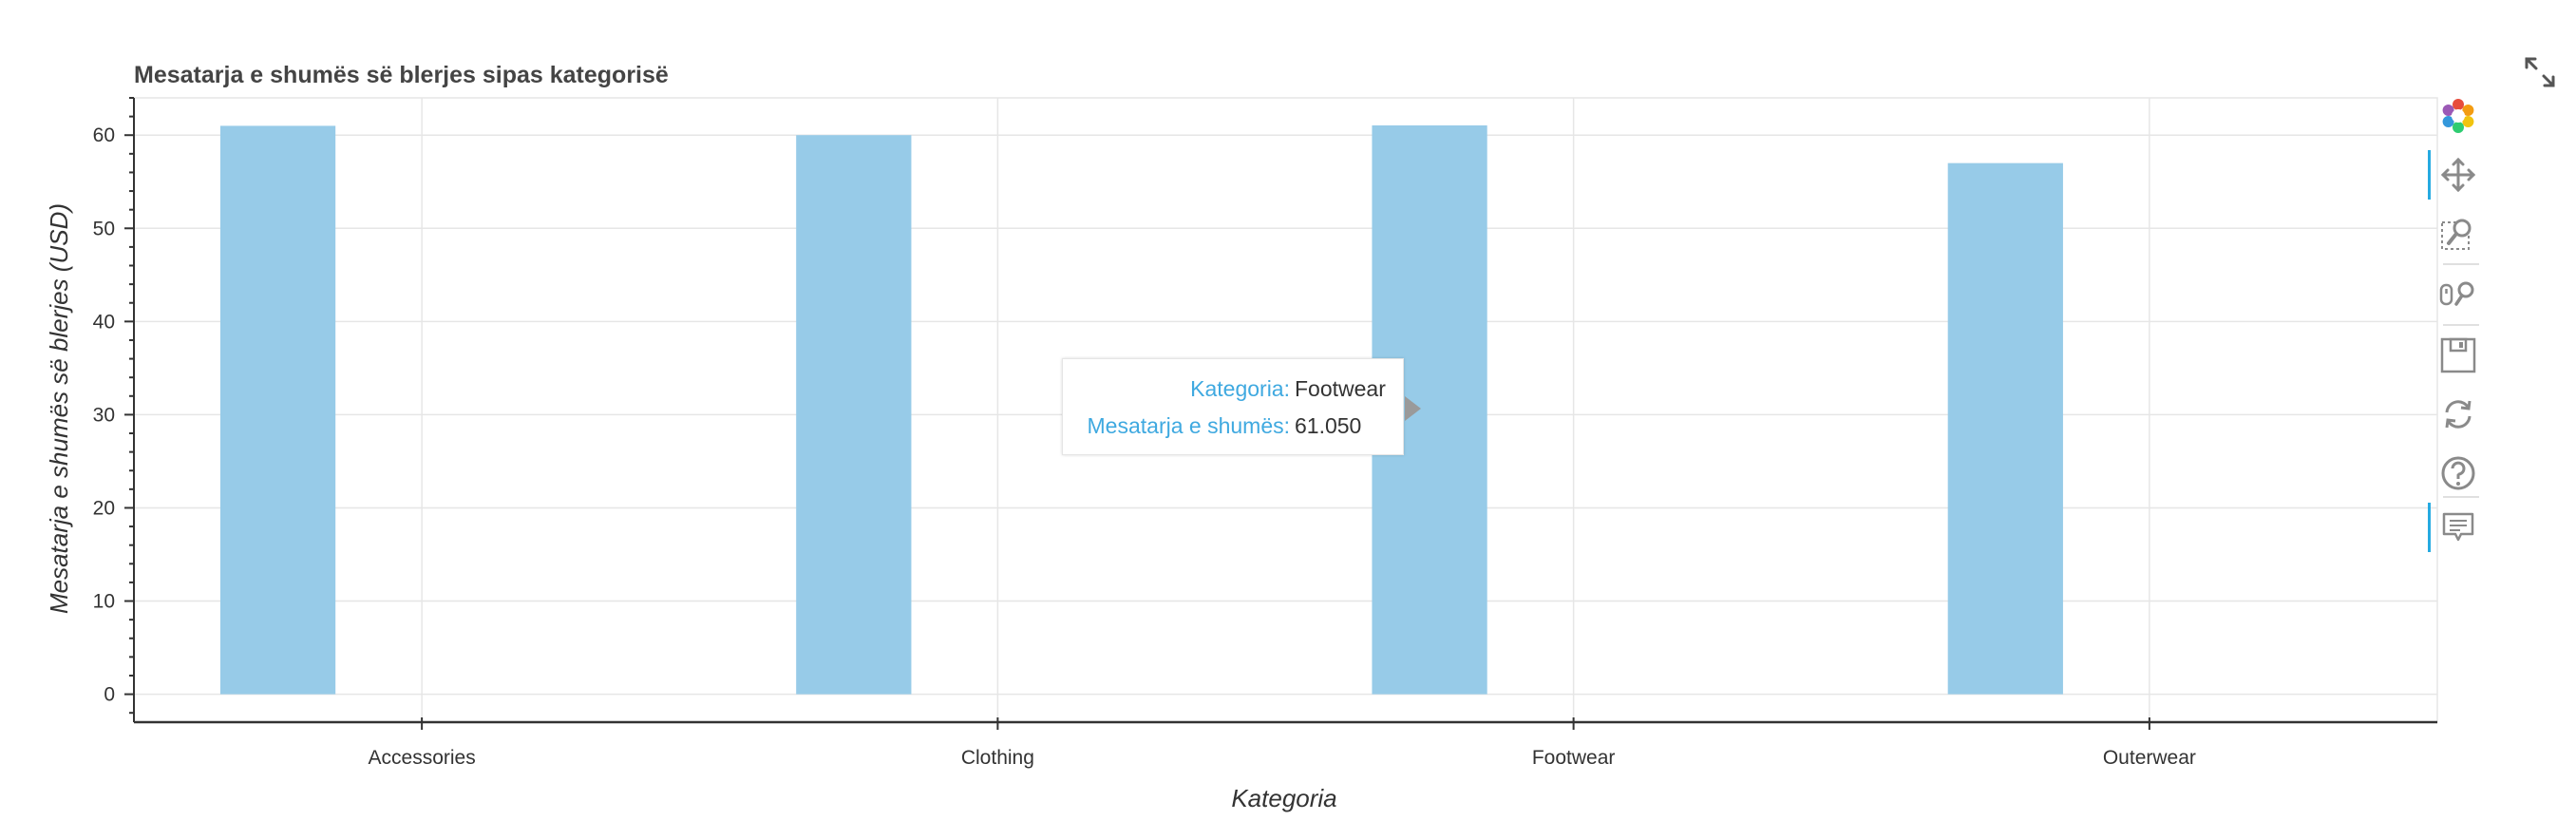  I want to click on tooltip-value-category: Footwear, so click(1340, 388).